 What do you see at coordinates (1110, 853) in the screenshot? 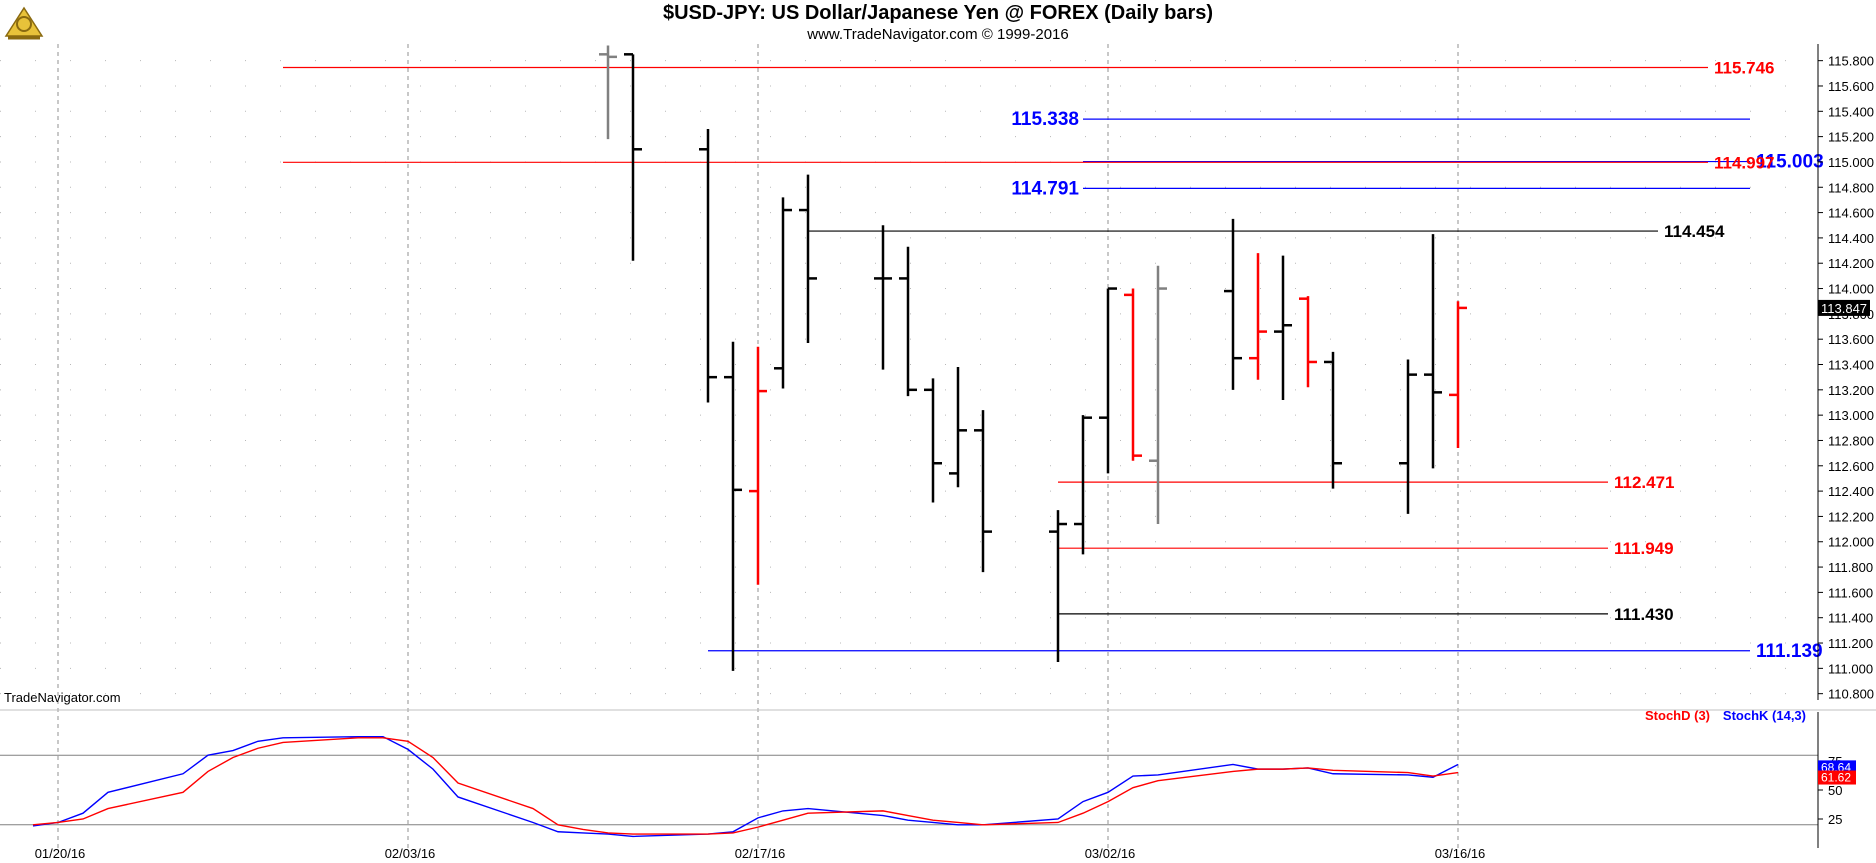
I see `x-tick-label: 03/02/16` at bounding box center [1110, 853].